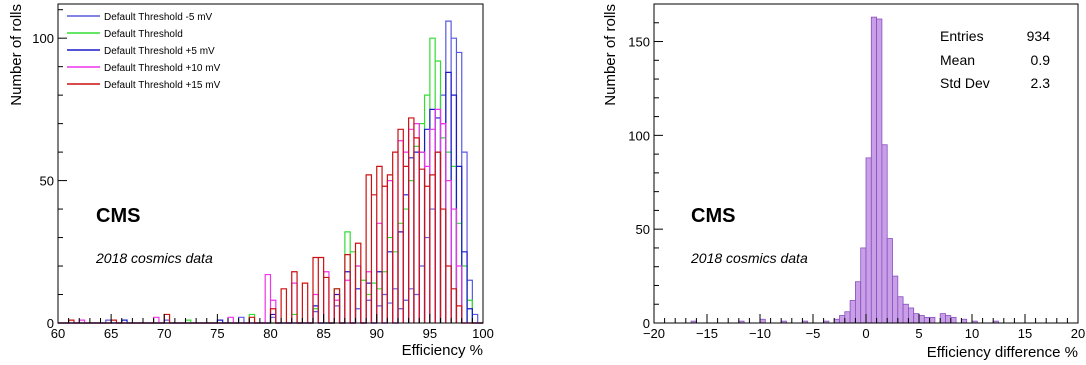 Image resolution: width=1086 pixels, height=365 pixels. Describe the element at coordinates (760, 333) in the screenshot. I see `right-x-tick-label: −10` at that location.